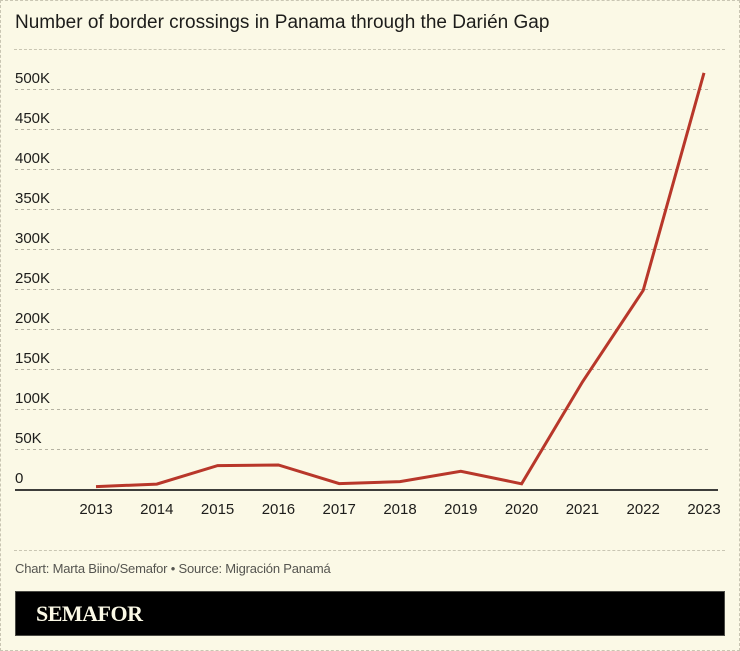 The height and width of the screenshot is (651, 740). I want to click on x-tick-label: 2014, so click(156, 509).